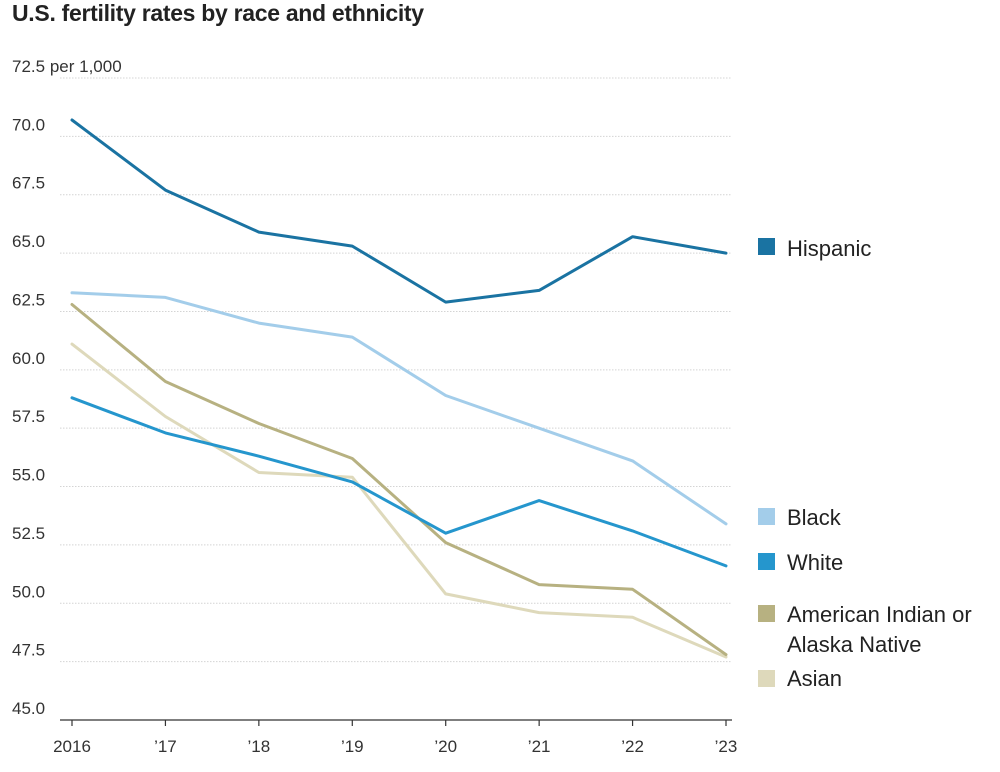  Describe the element at coordinates (766, 516) in the screenshot. I see `legend-swatch-black` at that location.